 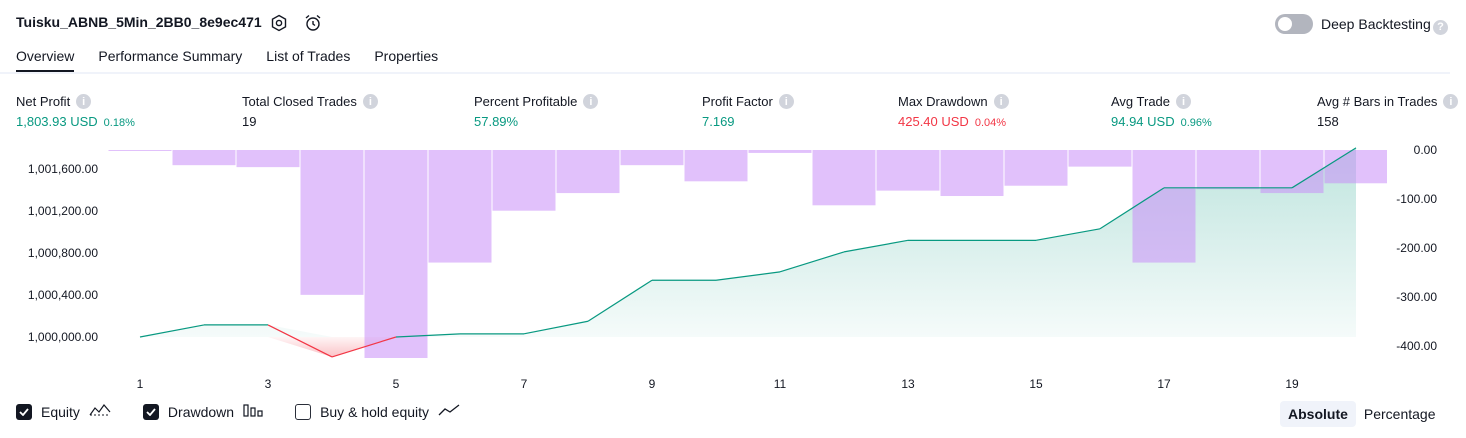 What do you see at coordinates (1285, 24) in the screenshot?
I see `toggle-knob` at bounding box center [1285, 24].